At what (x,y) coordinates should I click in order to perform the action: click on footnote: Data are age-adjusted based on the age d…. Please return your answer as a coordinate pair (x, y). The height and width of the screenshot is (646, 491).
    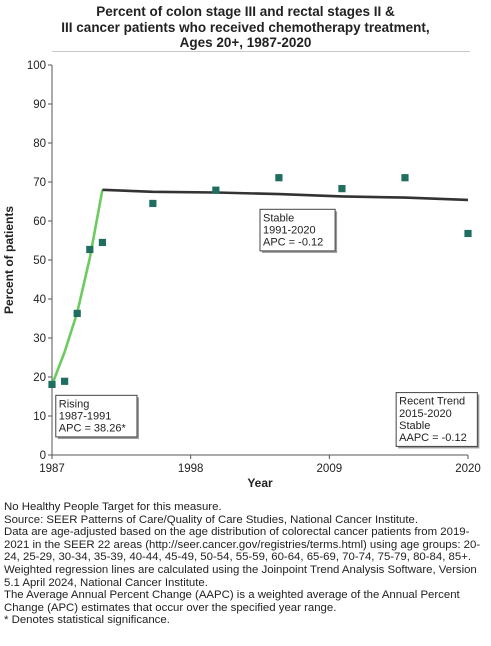
    Looking at the image, I should click on (242, 545).